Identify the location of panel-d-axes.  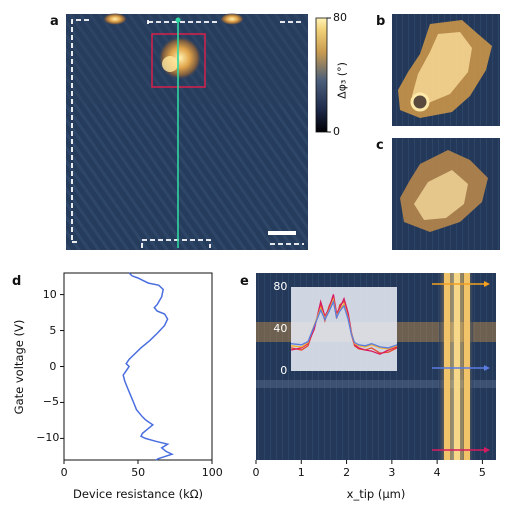
(138, 366).